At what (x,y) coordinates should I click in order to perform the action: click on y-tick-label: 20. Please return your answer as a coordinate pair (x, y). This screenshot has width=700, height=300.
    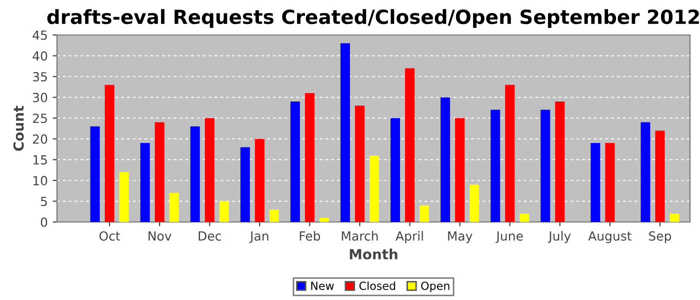
    Looking at the image, I should click on (40, 139).